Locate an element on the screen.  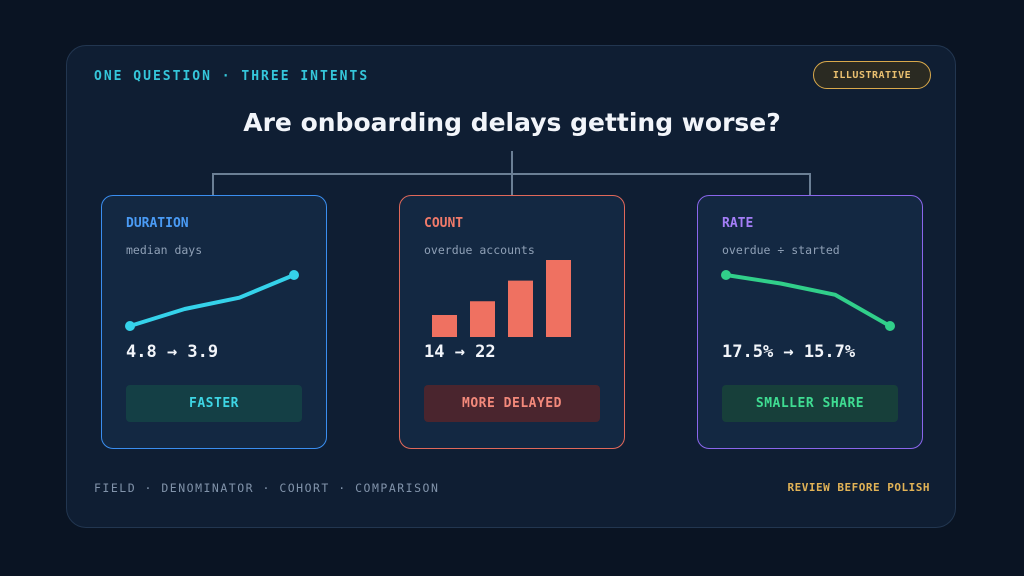
card-duration: DURATION median days 4.8 → 3.9 FASTER is located at coordinates (214, 322).